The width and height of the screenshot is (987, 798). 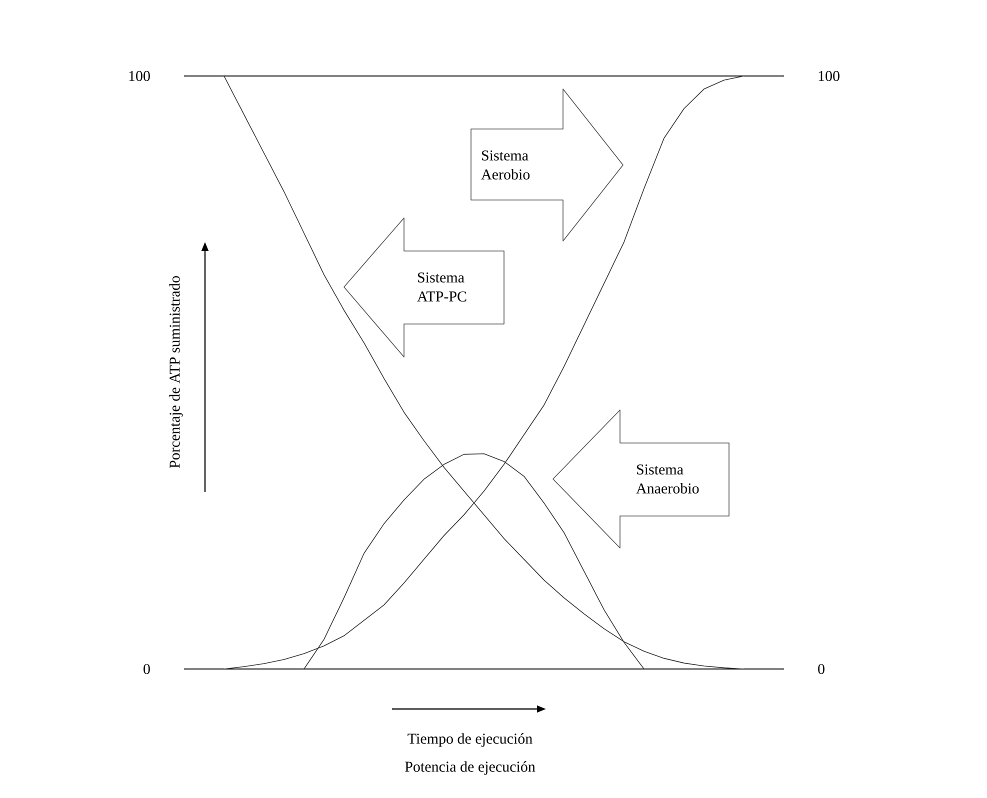 I want to click on text: Potencia de ejecución, so click(x=470, y=768).